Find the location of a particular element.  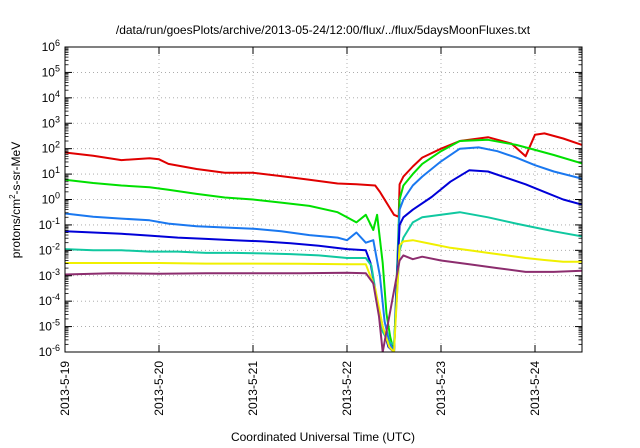

x-axis-label: Coordinated Universal Time (UTC) is located at coordinates (323, 437).